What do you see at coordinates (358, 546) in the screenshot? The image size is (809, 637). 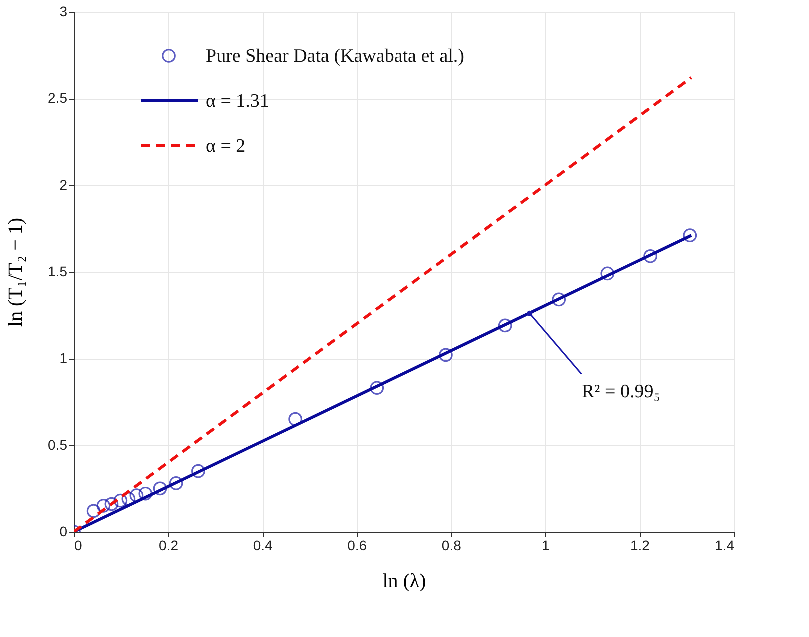 I see `x-tick-label: 0.6` at bounding box center [358, 546].